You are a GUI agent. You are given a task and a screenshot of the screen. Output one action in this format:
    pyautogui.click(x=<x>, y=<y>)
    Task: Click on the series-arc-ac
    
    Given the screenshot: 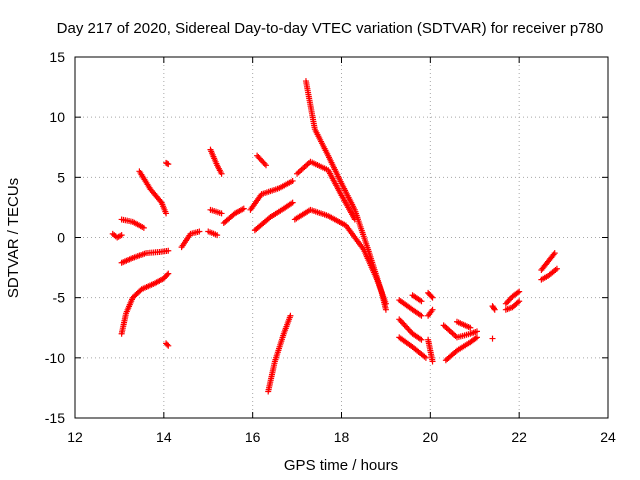 What is the action you would take?
    pyautogui.click(x=463, y=324)
    